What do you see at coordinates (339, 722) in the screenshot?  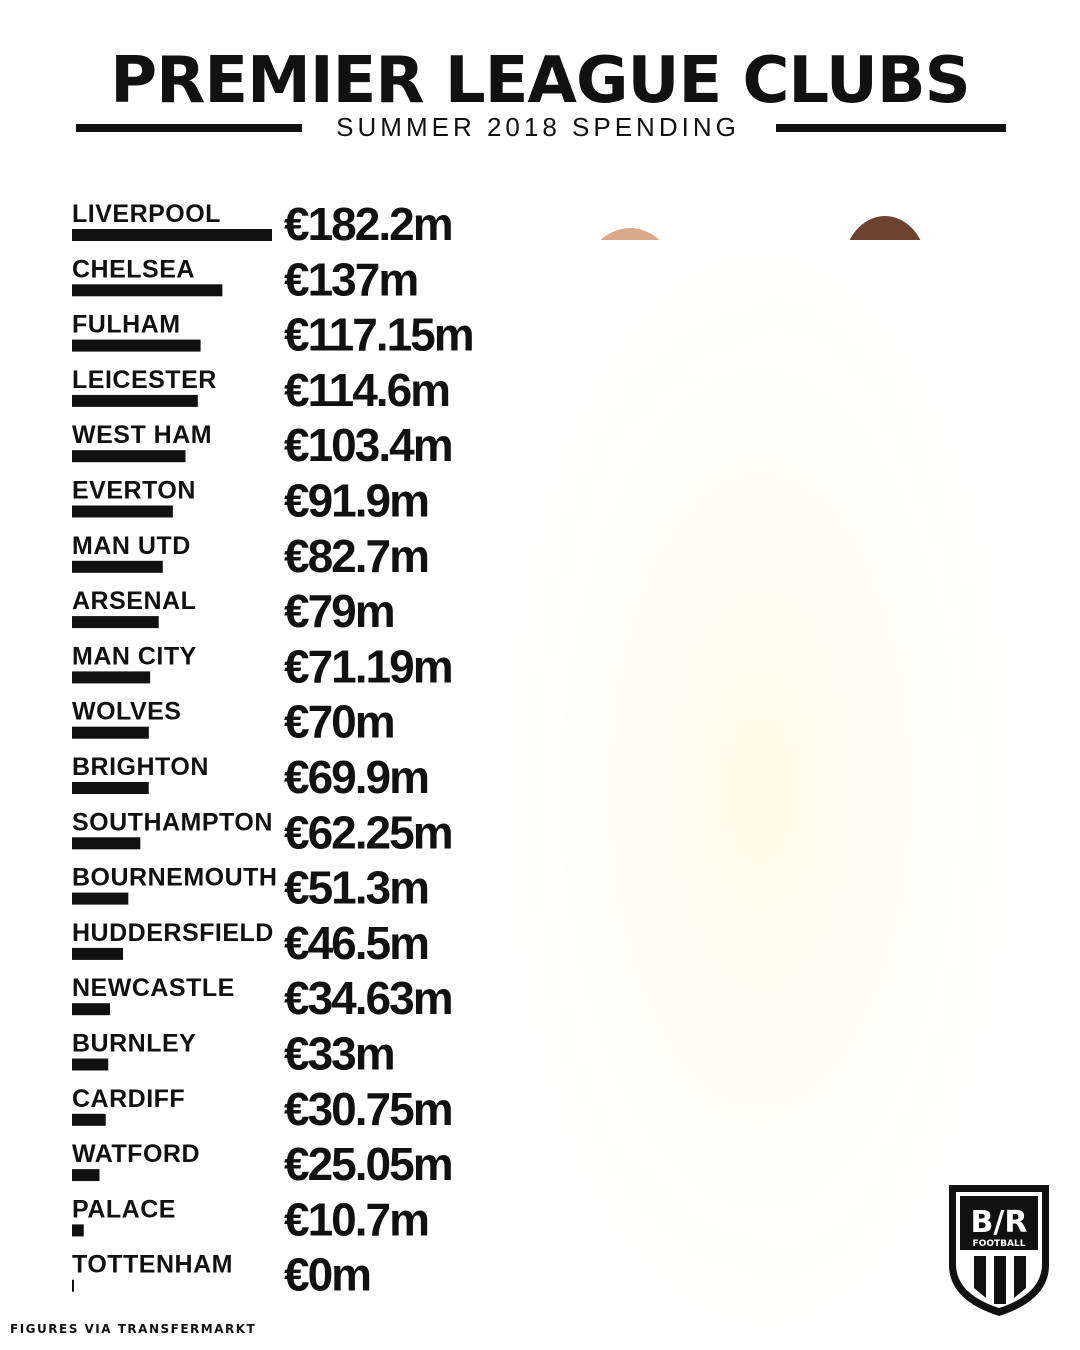 I see `spending-value-label: €70m` at bounding box center [339, 722].